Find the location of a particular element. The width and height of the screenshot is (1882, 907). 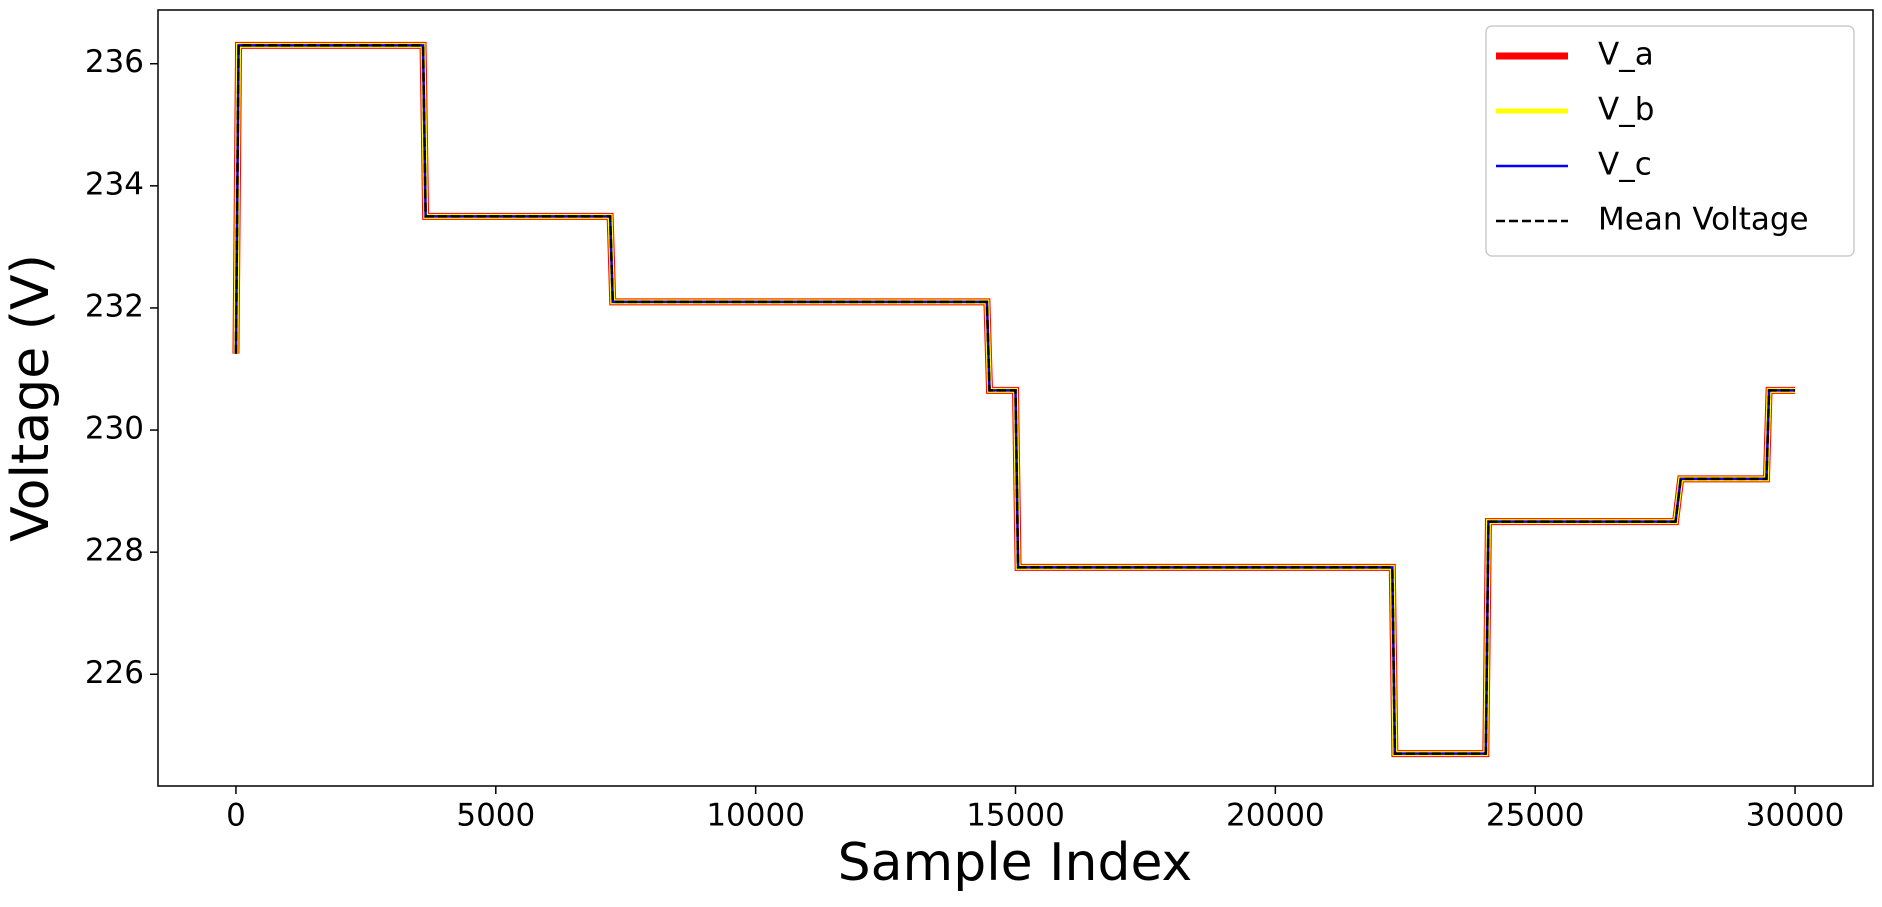

legend-label: V_c is located at coordinates (1625, 165).